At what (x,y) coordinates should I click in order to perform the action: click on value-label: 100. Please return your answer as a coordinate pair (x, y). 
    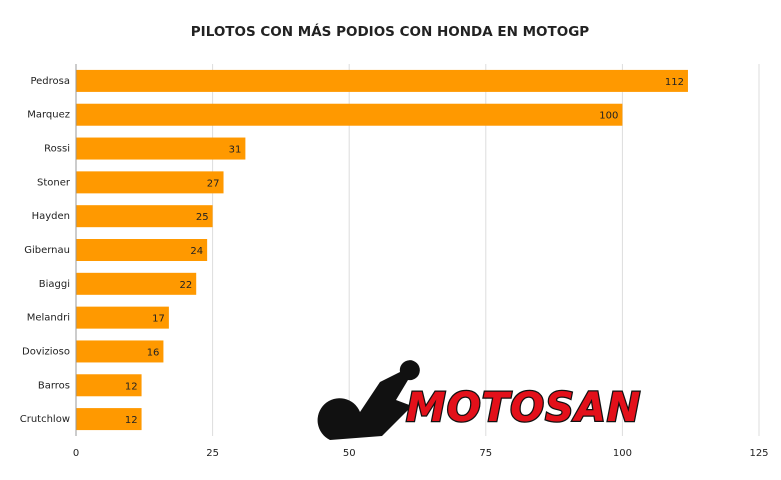
    Looking at the image, I should click on (608, 116).